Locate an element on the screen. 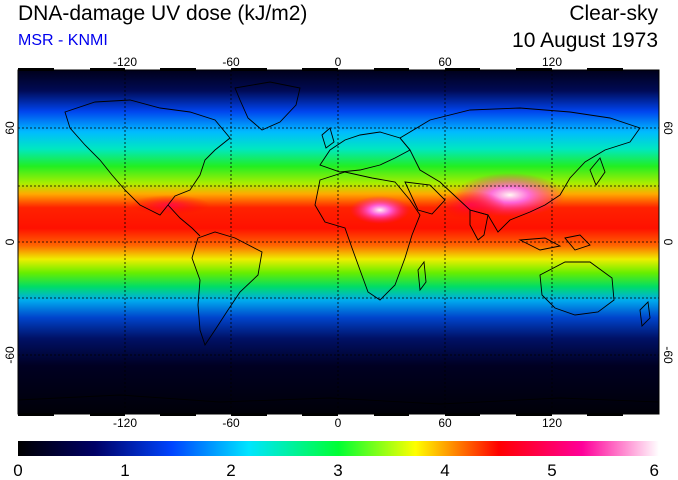 This screenshot has width=678, height=480. lon-label-bottom: 60 is located at coordinates (445, 423).